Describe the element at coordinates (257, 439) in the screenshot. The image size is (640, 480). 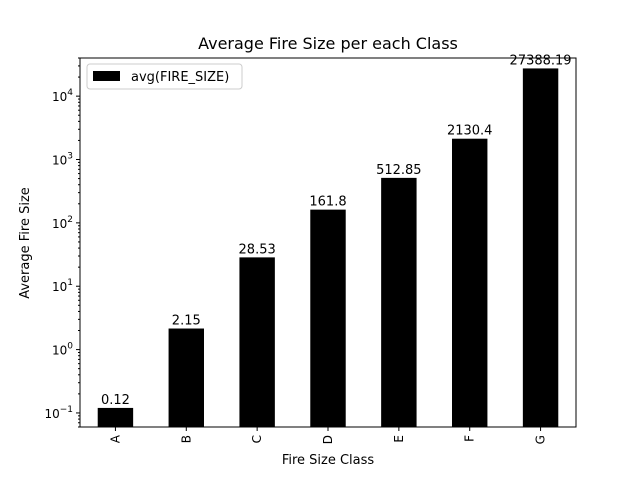
I see `x-tick-label-C: C` at that location.